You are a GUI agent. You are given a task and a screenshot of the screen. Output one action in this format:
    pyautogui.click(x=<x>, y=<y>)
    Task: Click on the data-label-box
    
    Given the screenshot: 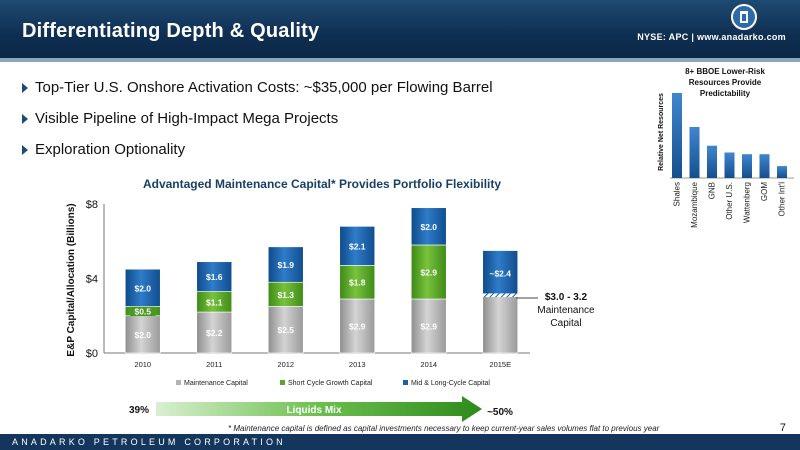 What is the action you would take?
    pyautogui.click(x=142, y=311)
    